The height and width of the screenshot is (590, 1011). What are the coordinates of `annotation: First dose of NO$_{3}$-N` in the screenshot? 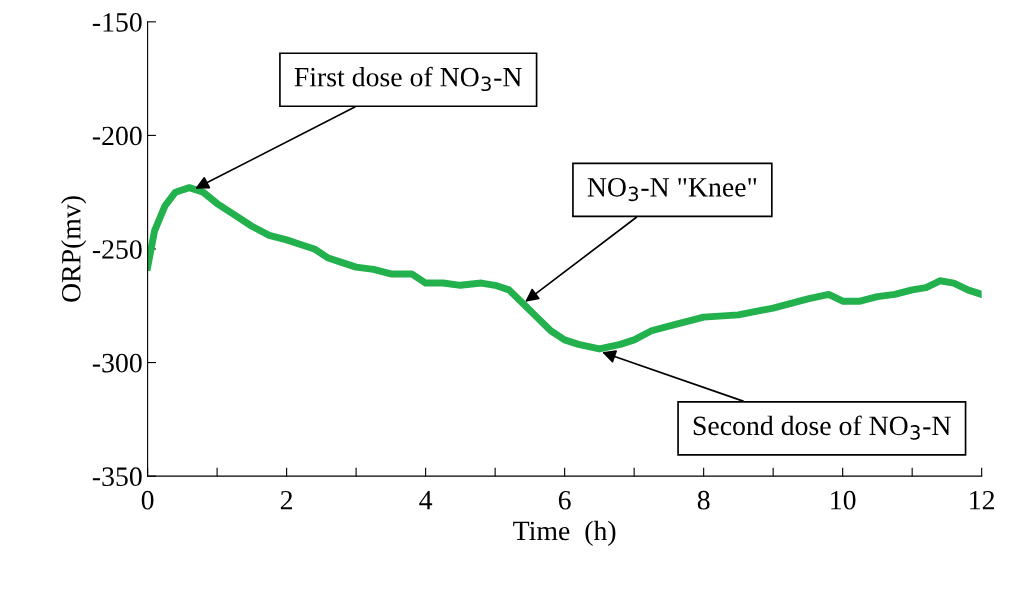 It's located at (408, 79).